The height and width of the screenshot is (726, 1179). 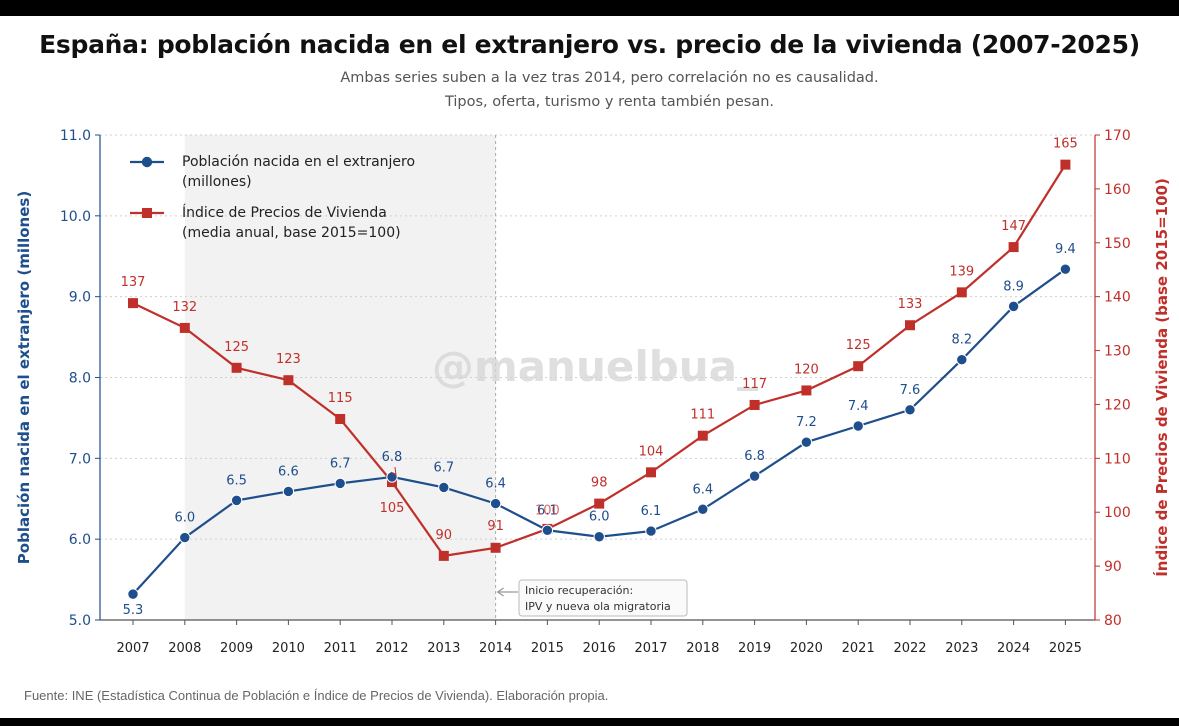 I want to click on price-data-label: 104, so click(x=651, y=451).